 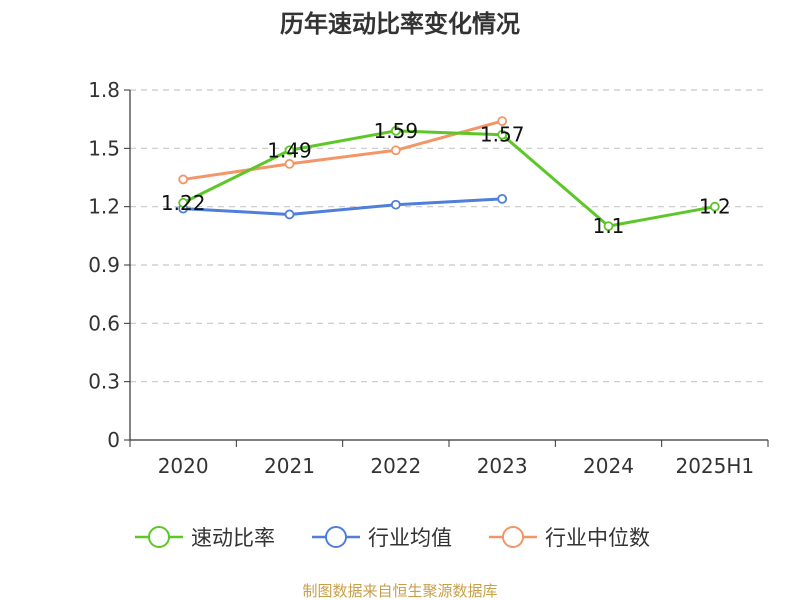 I want to click on y-tick-label: 1.8, so click(x=104, y=90).